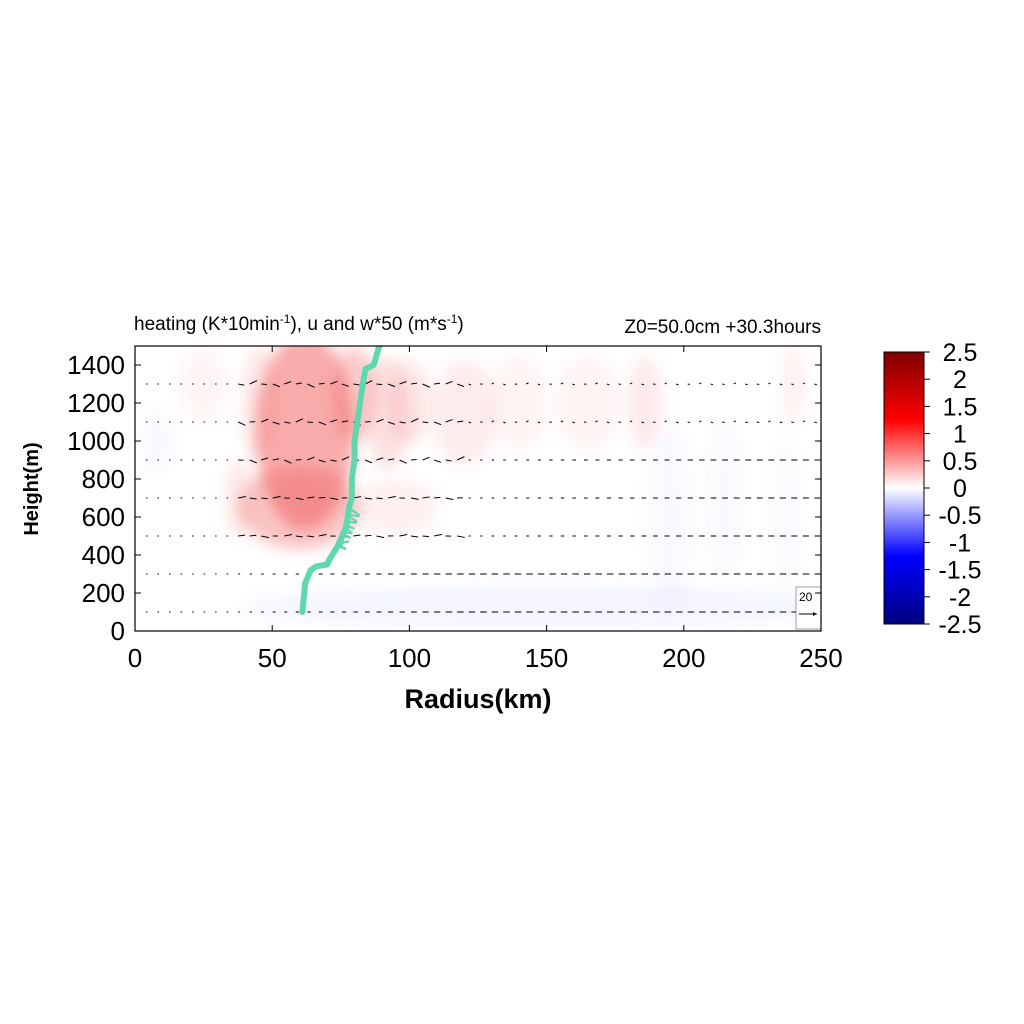 Image resolution: width=1024 pixels, height=1024 pixels. Describe the element at coordinates (96, 441) in the screenshot. I see `y-tick-label: 1000` at that location.